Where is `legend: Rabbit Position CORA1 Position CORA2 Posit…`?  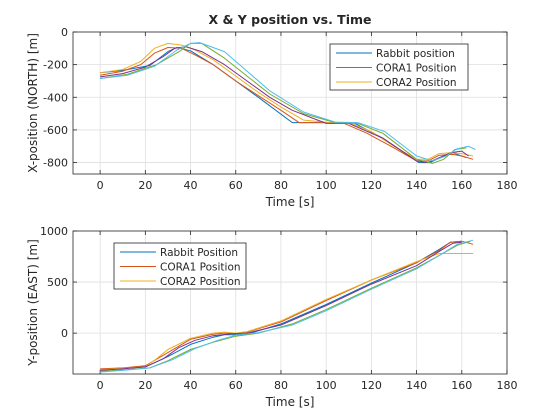 legend: Rabbit Position CORA1 Position CORA2 Posit… is located at coordinates (180, 266).